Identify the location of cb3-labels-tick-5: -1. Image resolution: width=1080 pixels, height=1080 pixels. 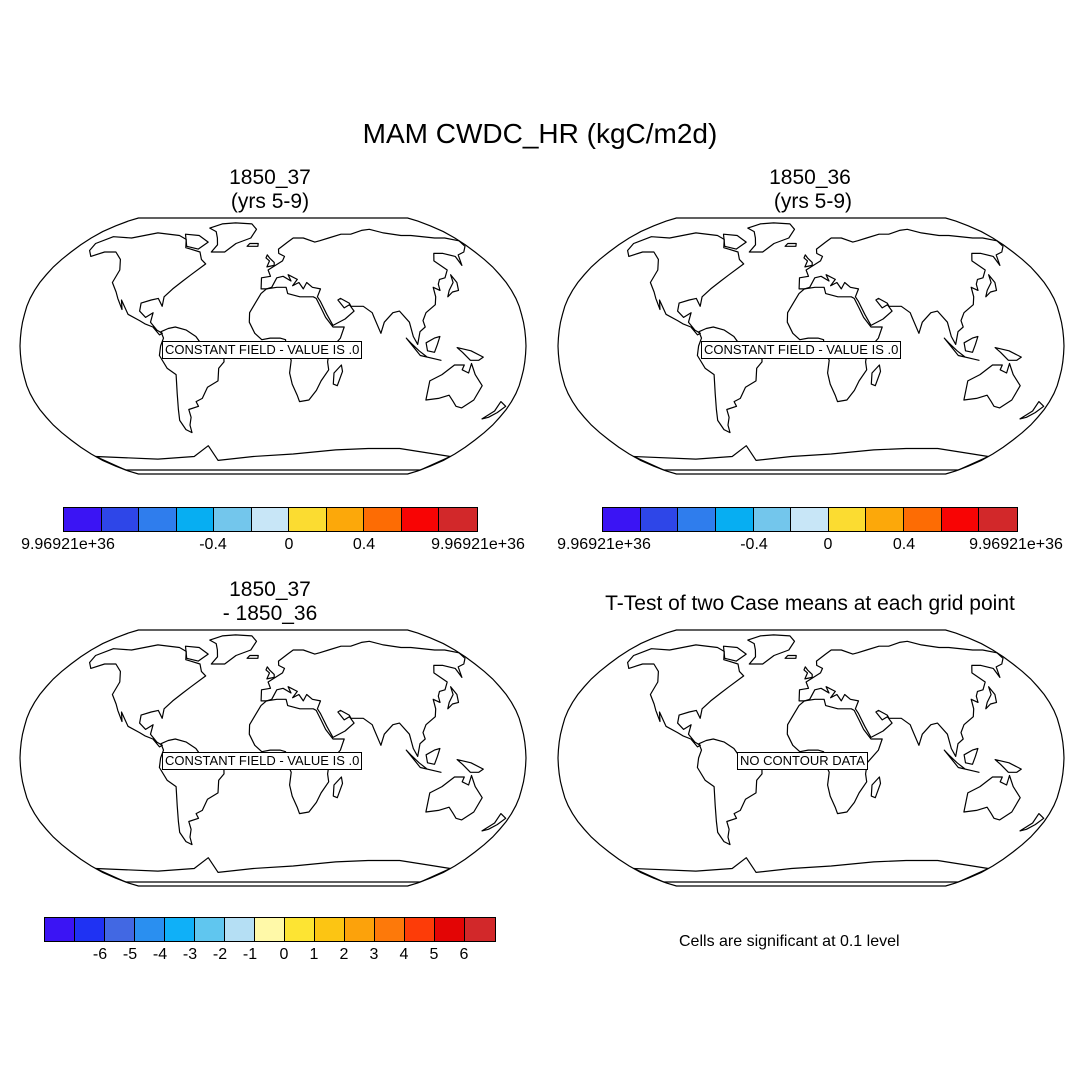
(250, 954).